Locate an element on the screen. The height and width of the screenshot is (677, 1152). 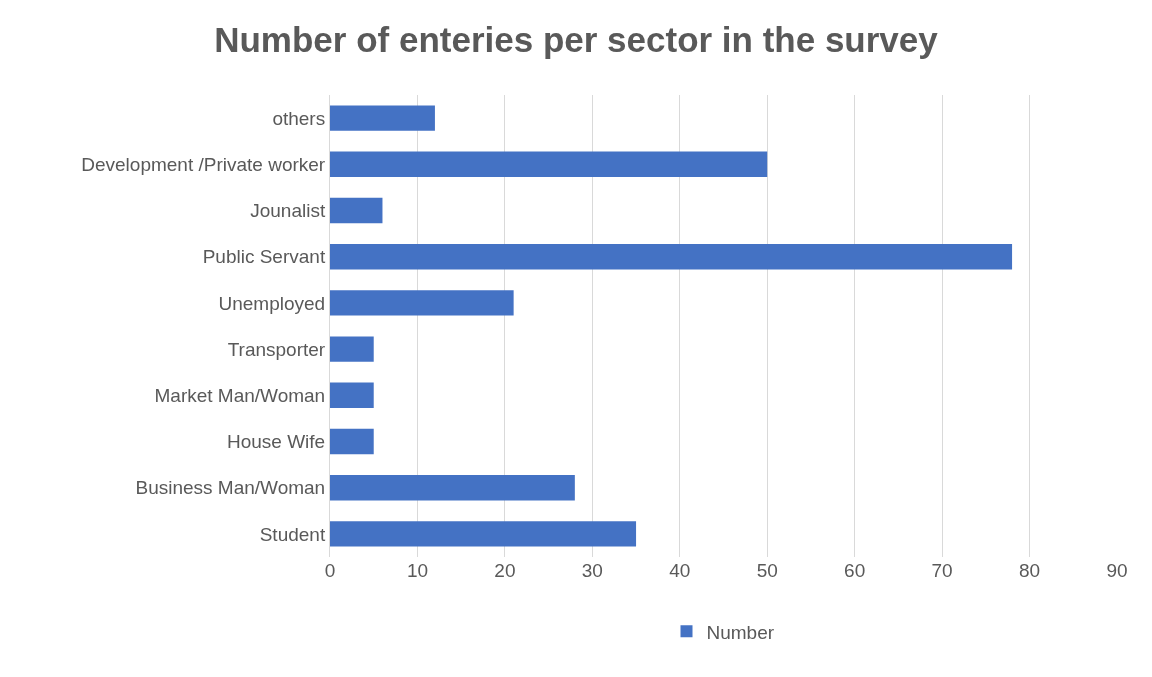
y-tick-label: Student is located at coordinates (292, 534).